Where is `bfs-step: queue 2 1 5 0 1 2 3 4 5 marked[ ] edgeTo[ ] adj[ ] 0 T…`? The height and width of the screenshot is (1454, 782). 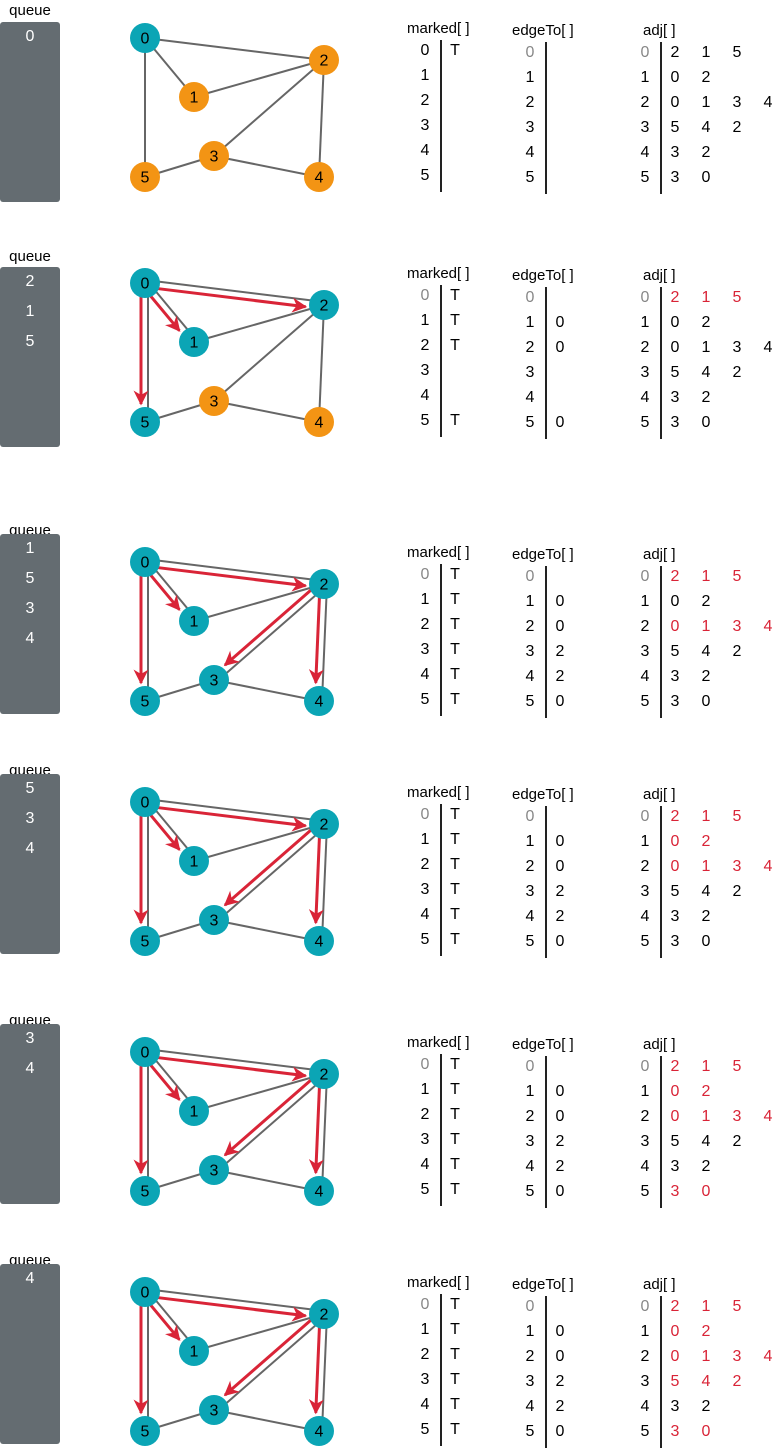 bfs-step: queue 2 1 5 0 1 2 3 4 5 marked[ ] edgeTo[ ] adj[ ] 0 T… is located at coordinates (391, 346).